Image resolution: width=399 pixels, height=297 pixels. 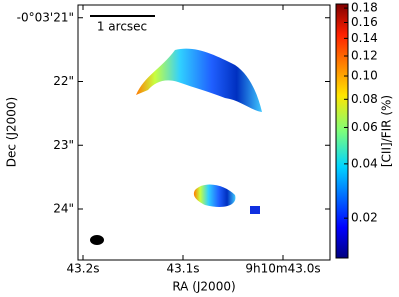 What do you see at coordinates (122, 27) in the screenshot?
I see `scale-bar-label: 1 arcsec` at bounding box center [122, 27].